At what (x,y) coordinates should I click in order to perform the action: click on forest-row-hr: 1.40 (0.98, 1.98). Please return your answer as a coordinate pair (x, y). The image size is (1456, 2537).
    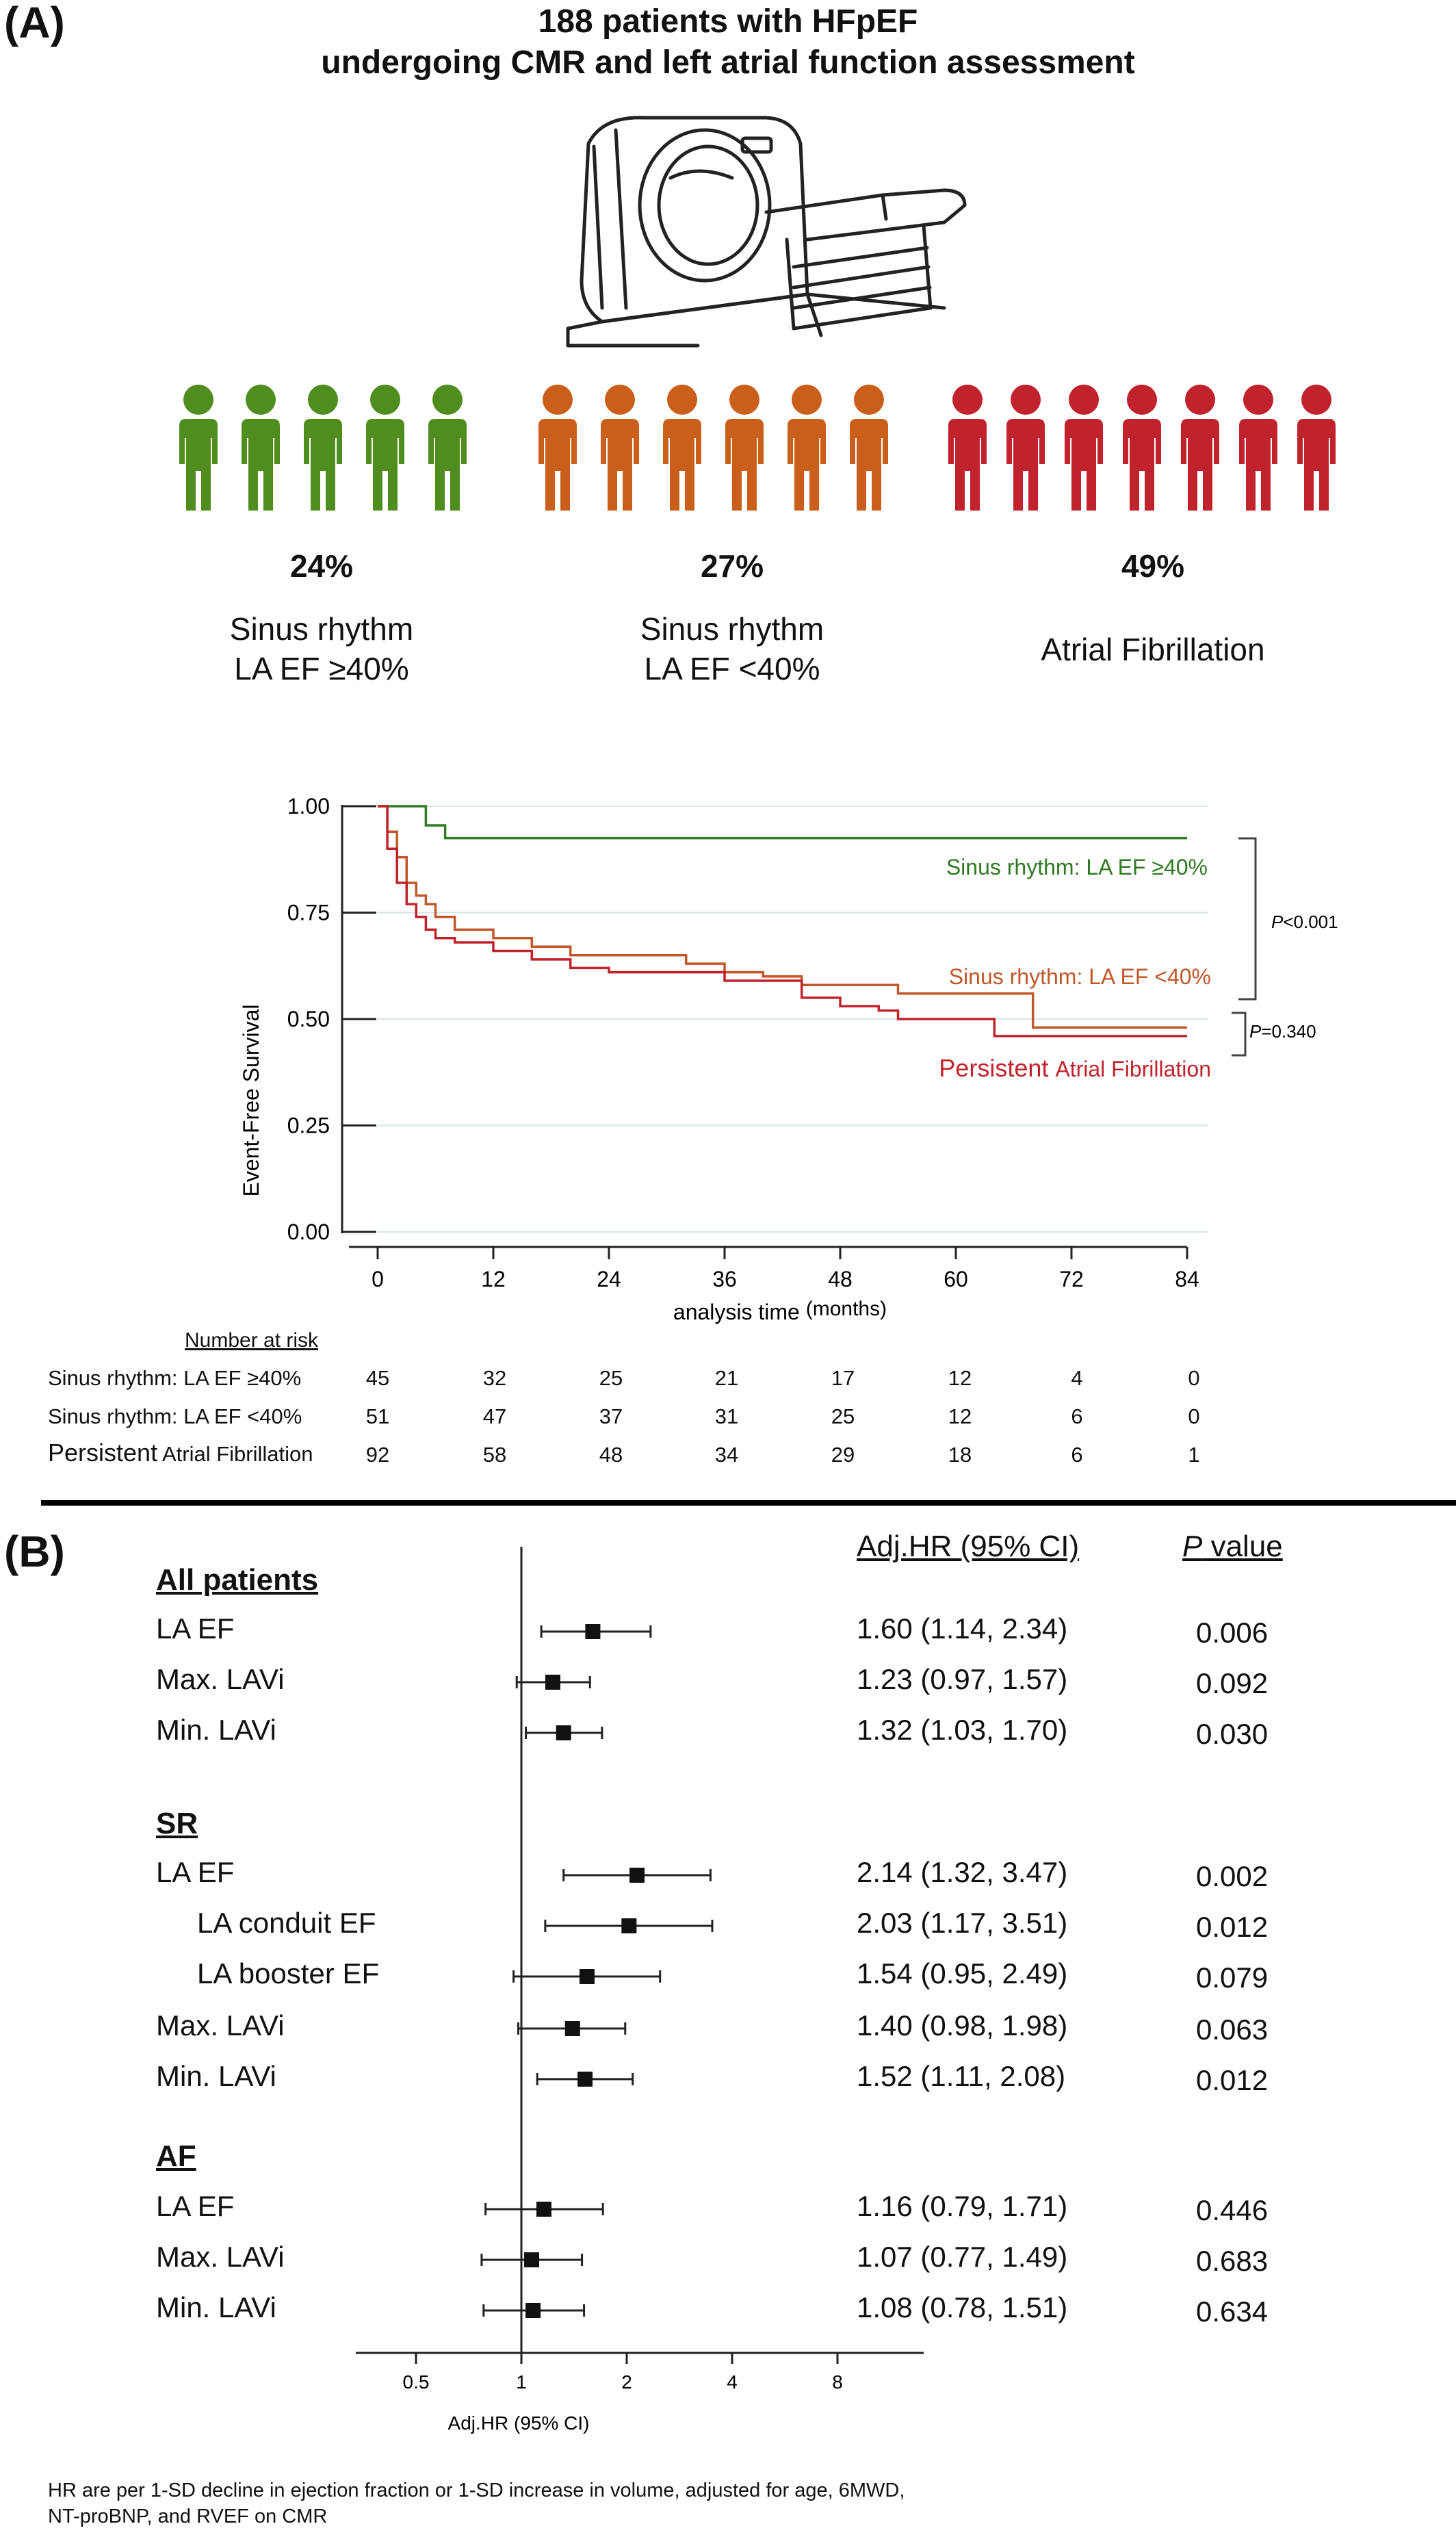
    Looking at the image, I should click on (962, 2025).